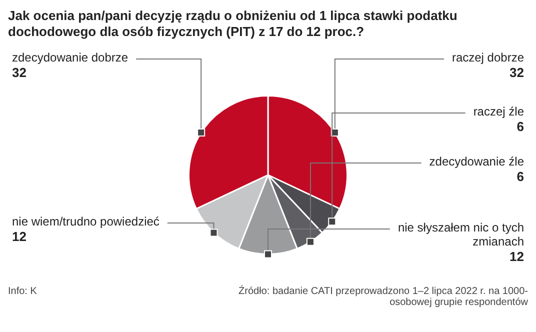  I want to click on slice-label: nie słyszałem nic o tych zmianach, so click(461, 234).